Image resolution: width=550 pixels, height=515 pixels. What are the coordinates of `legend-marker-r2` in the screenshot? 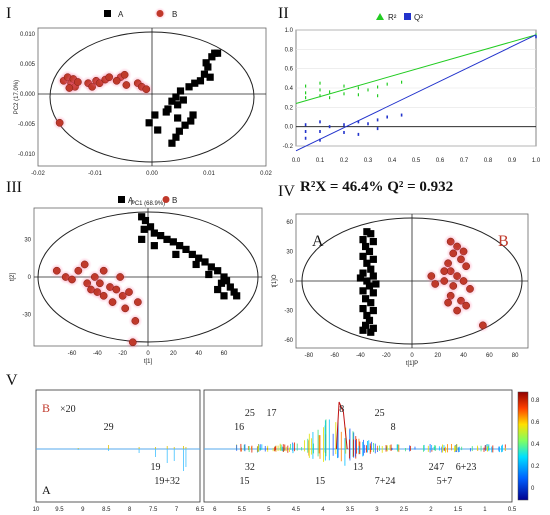 It's located at (380, 16).